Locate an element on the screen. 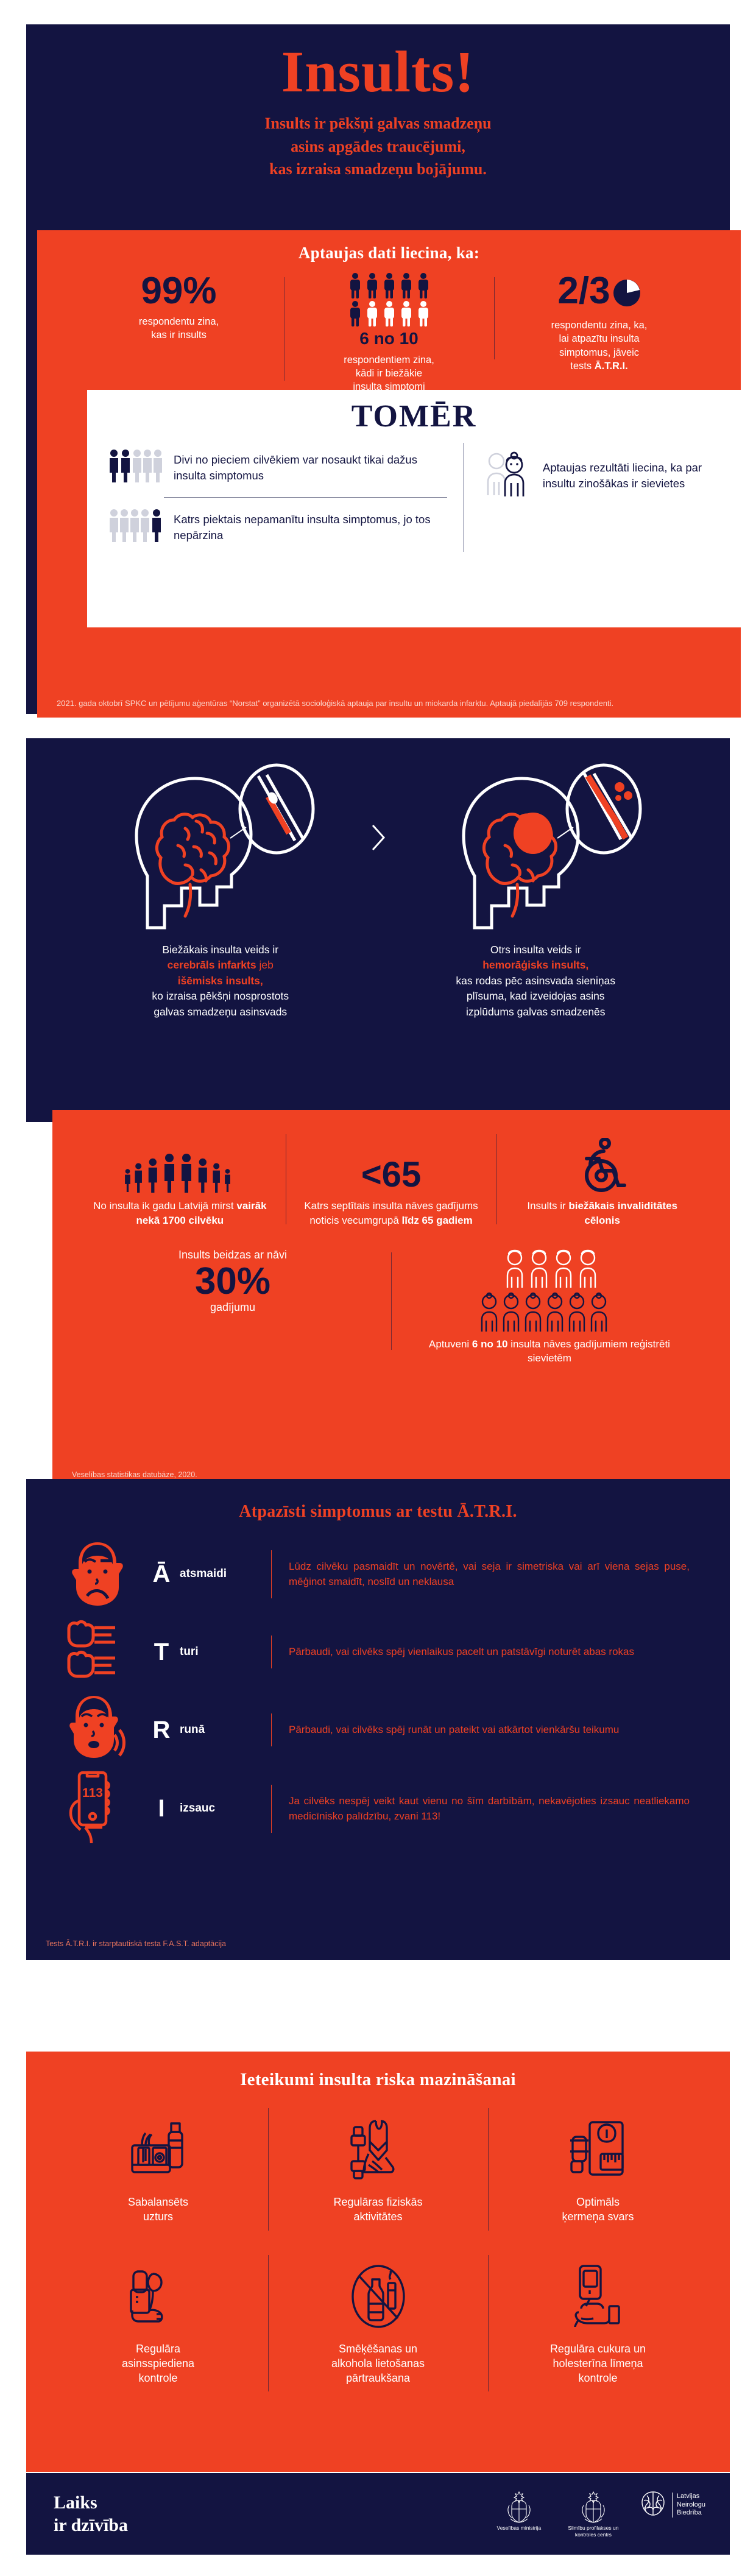  tip-label: Optimāls ķermeņa svars is located at coordinates (597, 2210).